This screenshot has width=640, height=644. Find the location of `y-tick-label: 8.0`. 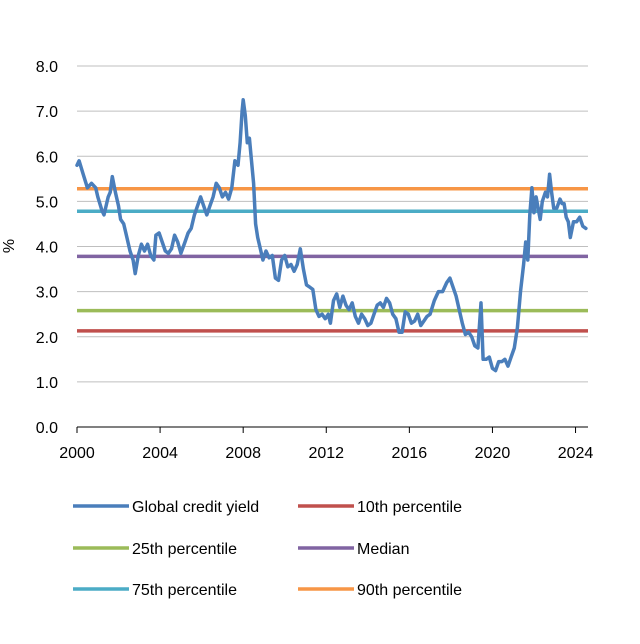

y-tick-label: 8.0 is located at coordinates (47, 67).